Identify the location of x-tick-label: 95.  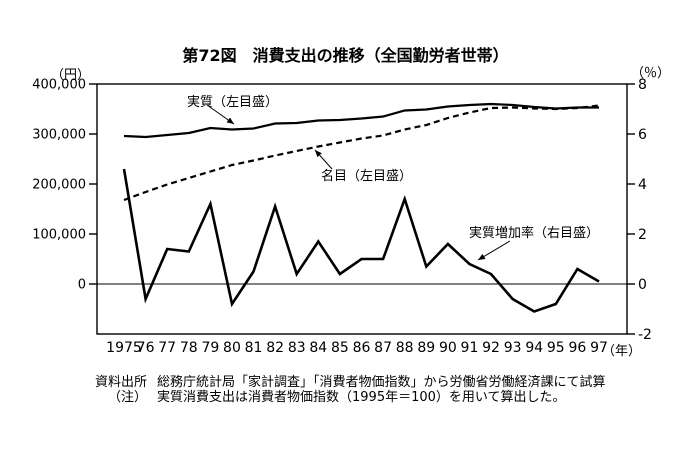
(556, 348).